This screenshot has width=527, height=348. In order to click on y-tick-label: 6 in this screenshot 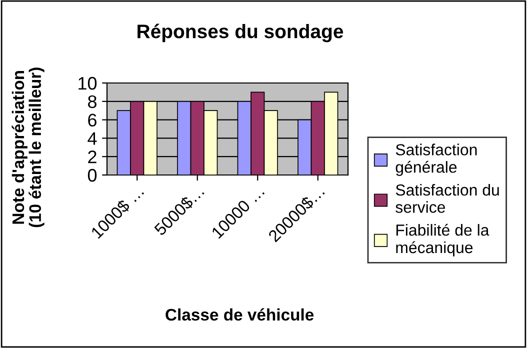, I will do `click(92, 120)`.